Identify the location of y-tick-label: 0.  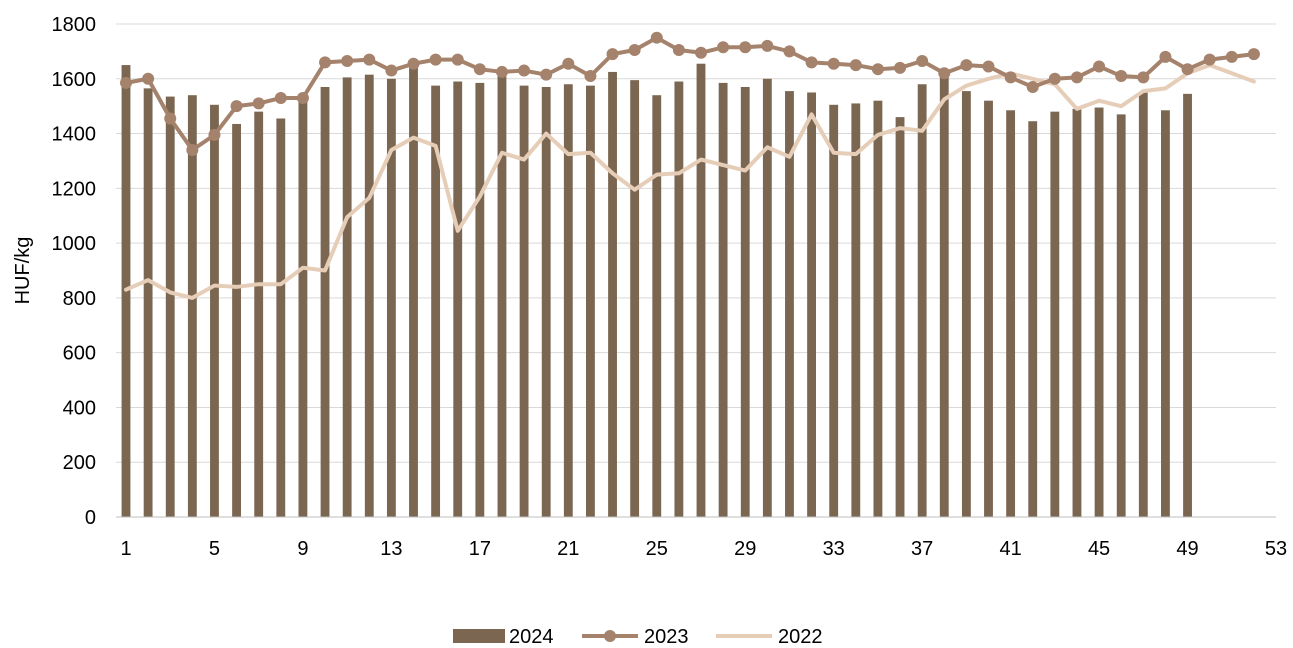
(90, 518).